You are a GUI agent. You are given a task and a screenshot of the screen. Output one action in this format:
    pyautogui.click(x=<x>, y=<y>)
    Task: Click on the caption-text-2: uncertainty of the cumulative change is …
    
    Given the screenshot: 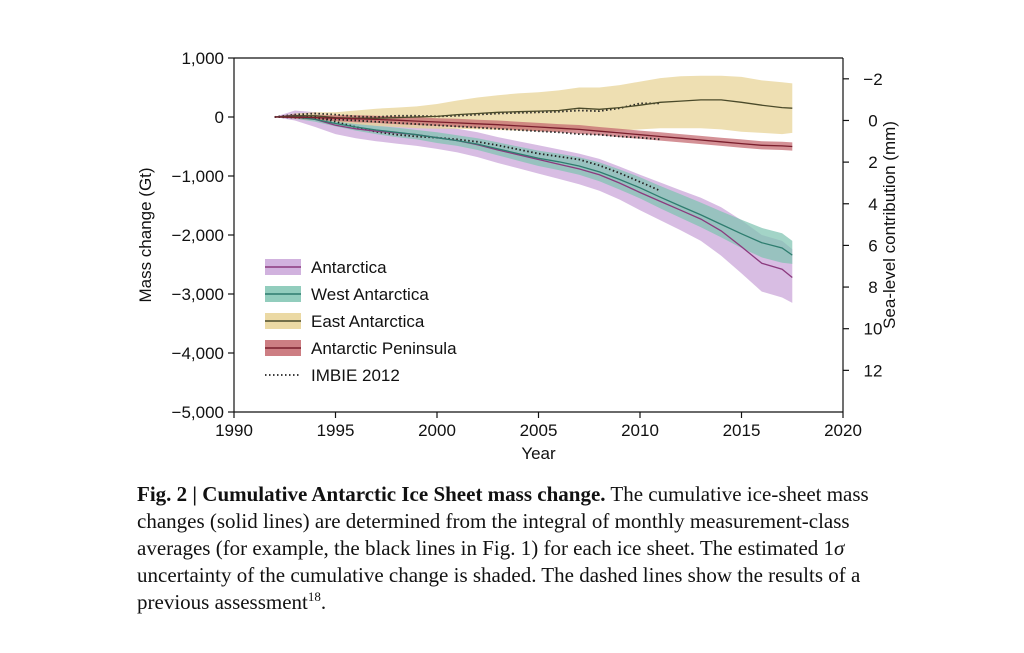 What is the action you would take?
    pyautogui.click(x=499, y=588)
    